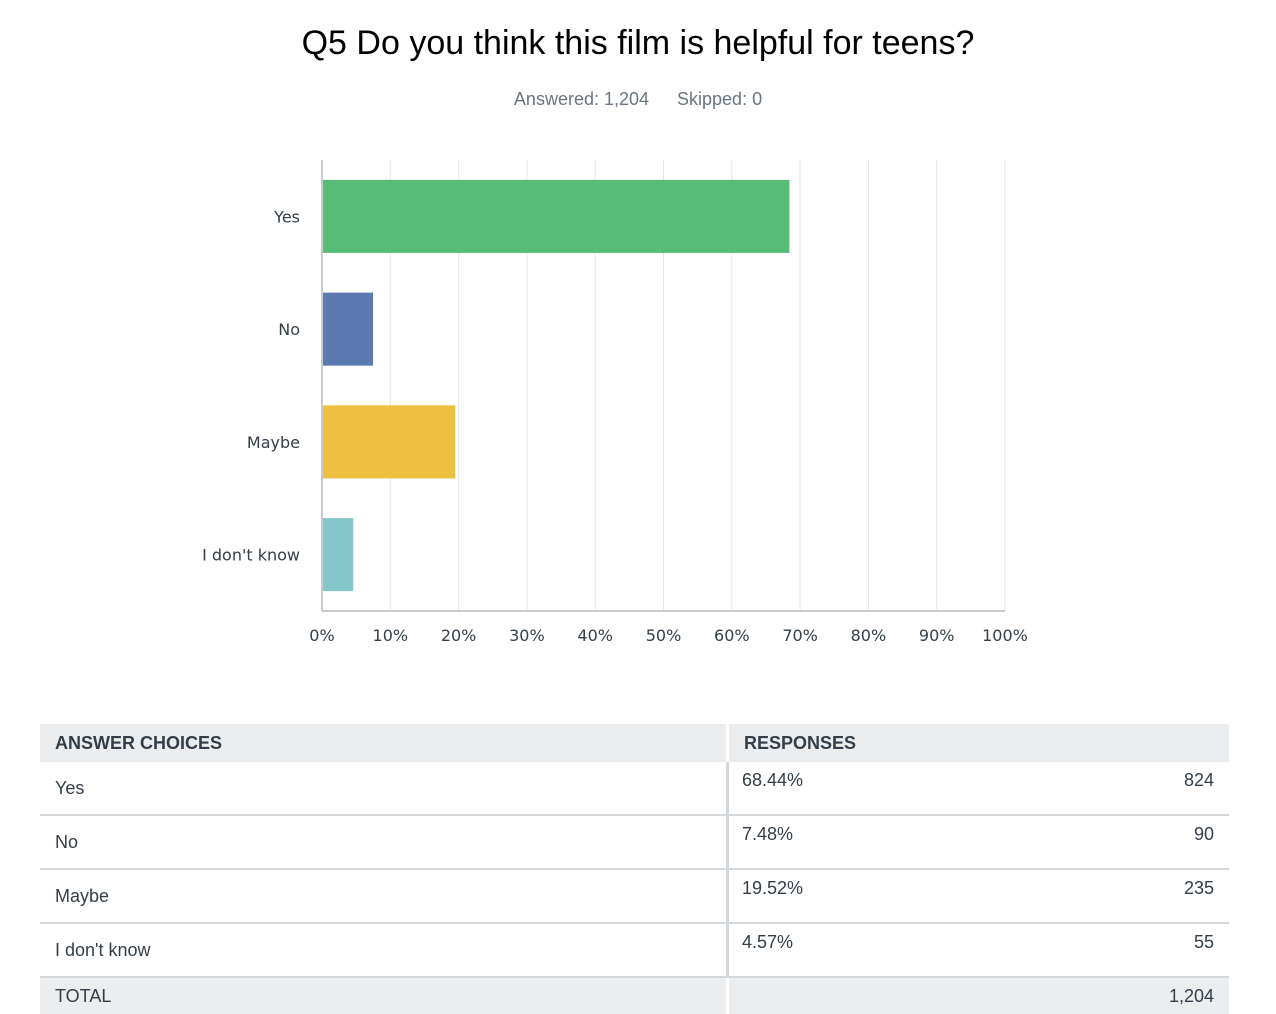 The width and height of the screenshot is (1276, 1014). Describe the element at coordinates (273, 442) in the screenshot. I see `category-label: Maybe` at that location.